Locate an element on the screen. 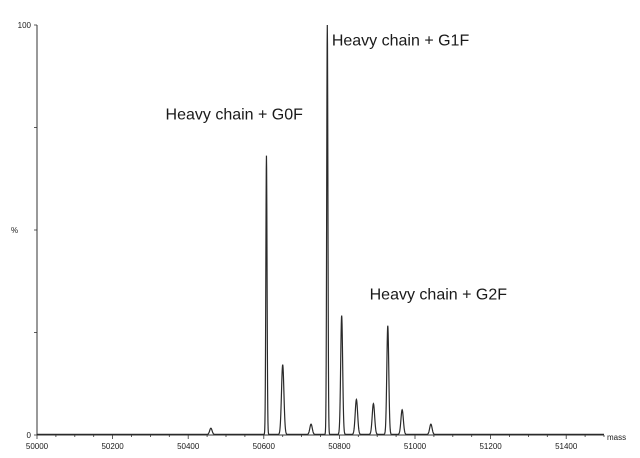  x-tick-label: 51400 is located at coordinates (566, 446).